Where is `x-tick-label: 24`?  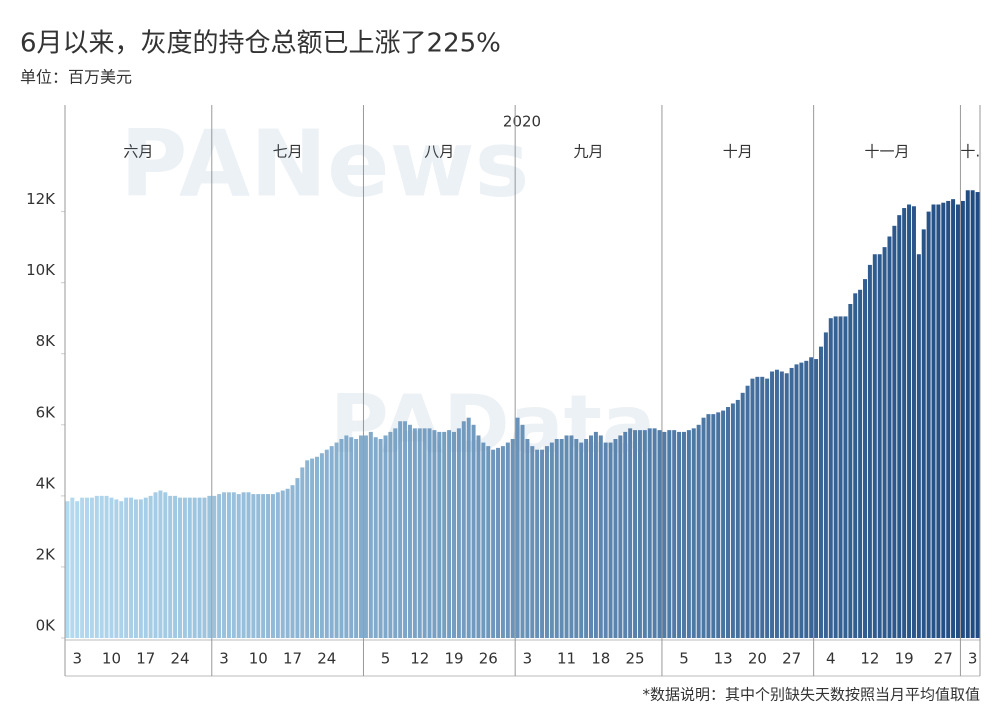 x-tick-label: 24 is located at coordinates (326, 659).